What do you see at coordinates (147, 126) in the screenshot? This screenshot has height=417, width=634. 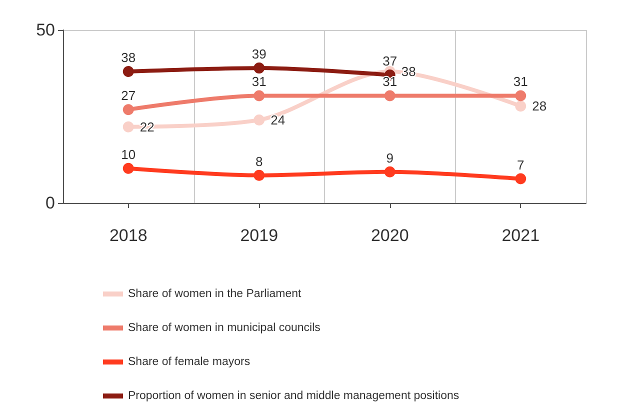 I see `data-label: 22` at bounding box center [147, 126].